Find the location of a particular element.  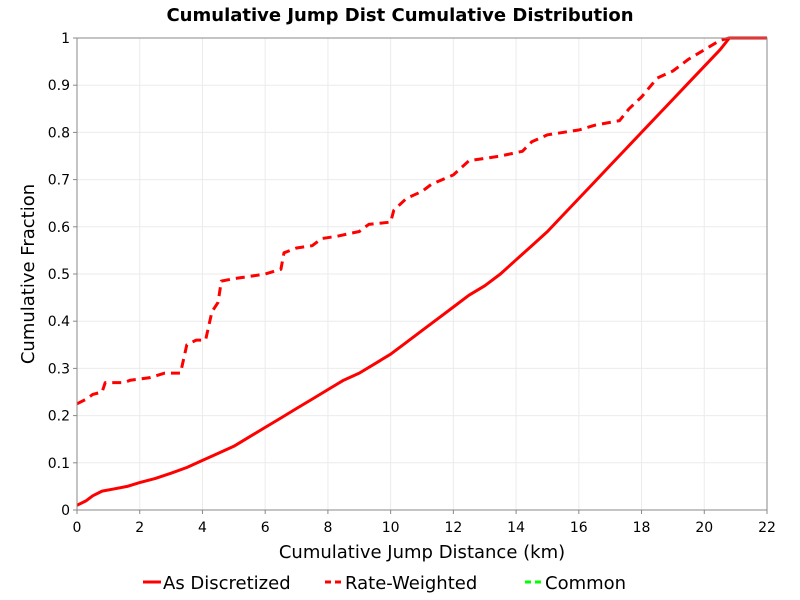

x-tick-label: 12 is located at coordinates (453, 528).